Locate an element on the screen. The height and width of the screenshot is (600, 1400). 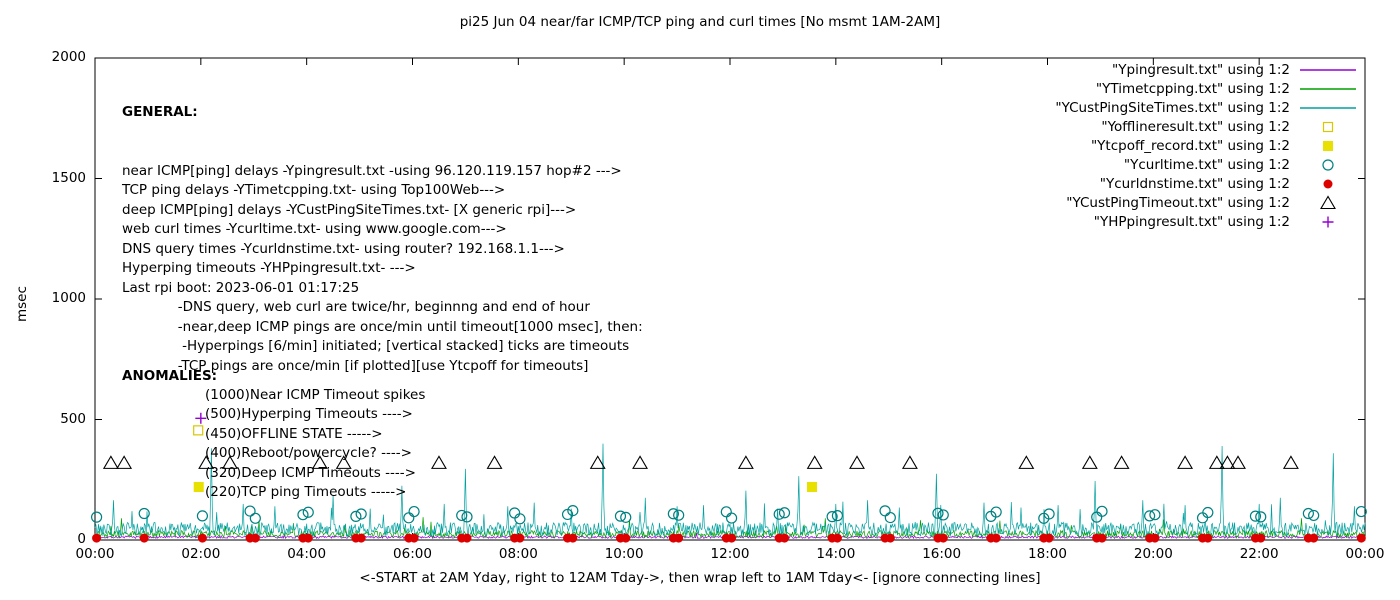
legend-item-label: "YHPpingresult.txt" using 1:2 is located at coordinates (1191, 221).